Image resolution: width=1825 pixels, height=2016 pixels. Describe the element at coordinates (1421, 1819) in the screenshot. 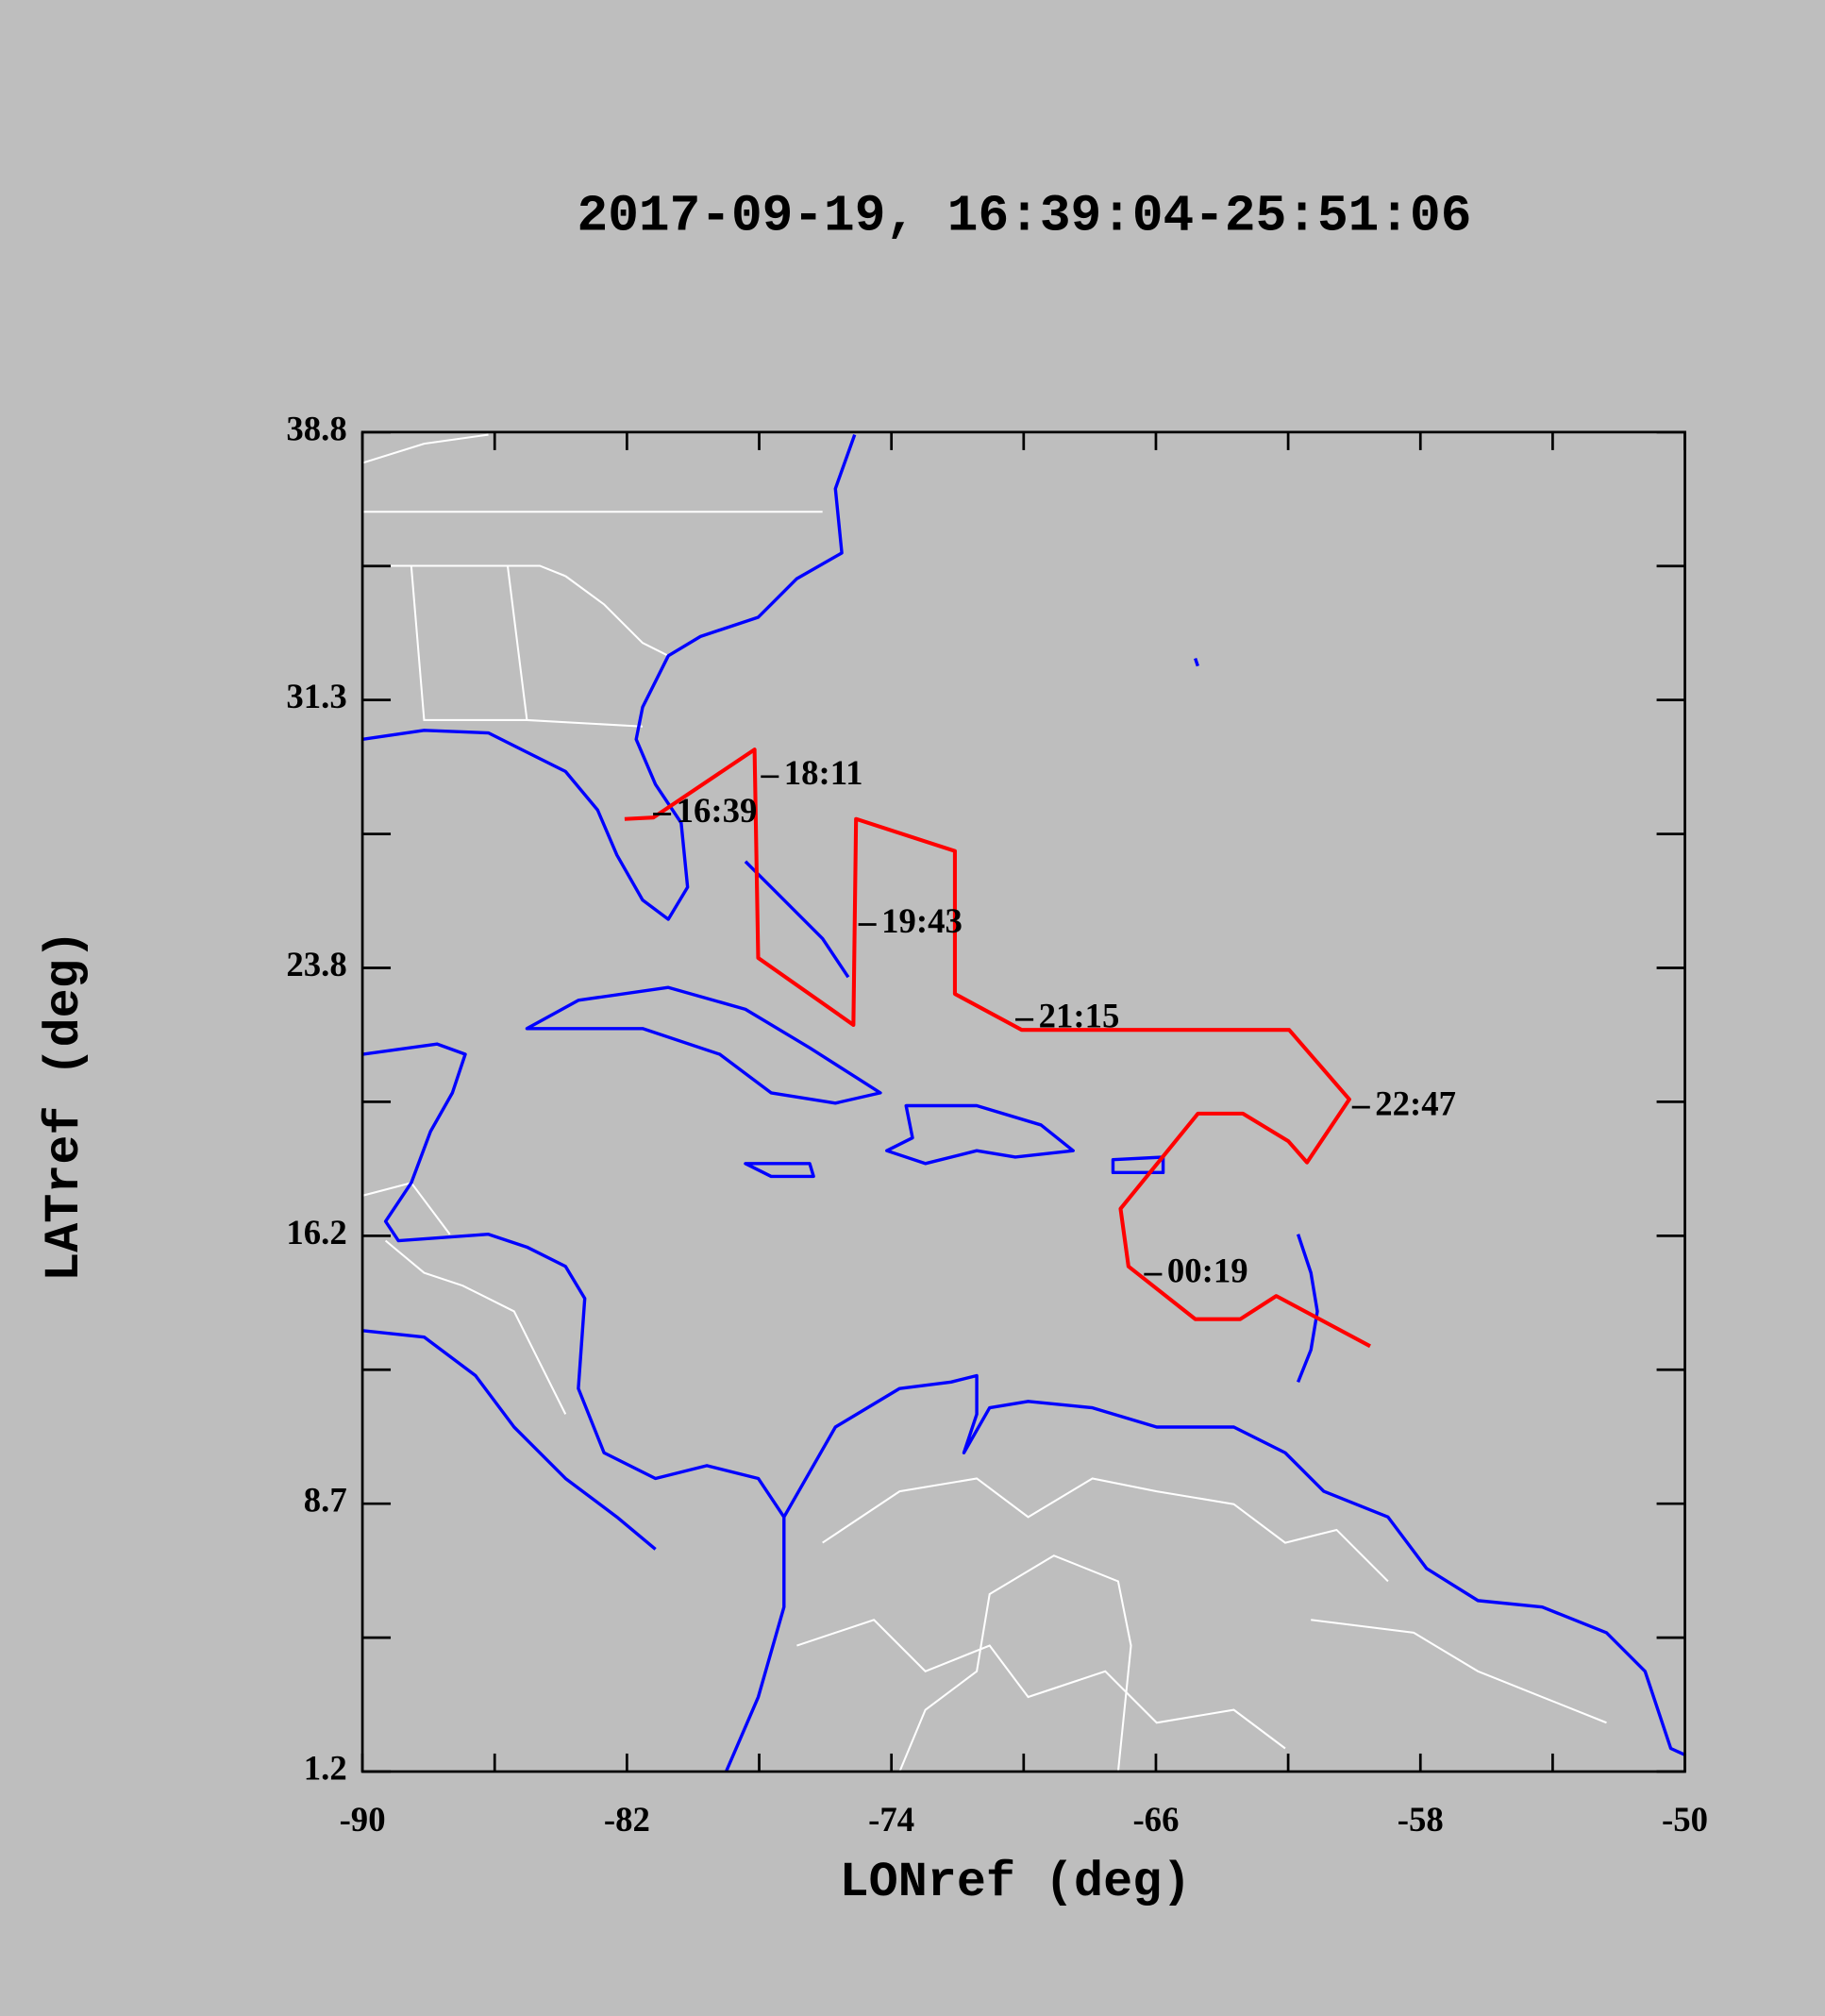

I see `x-tick-label: -58` at that location.